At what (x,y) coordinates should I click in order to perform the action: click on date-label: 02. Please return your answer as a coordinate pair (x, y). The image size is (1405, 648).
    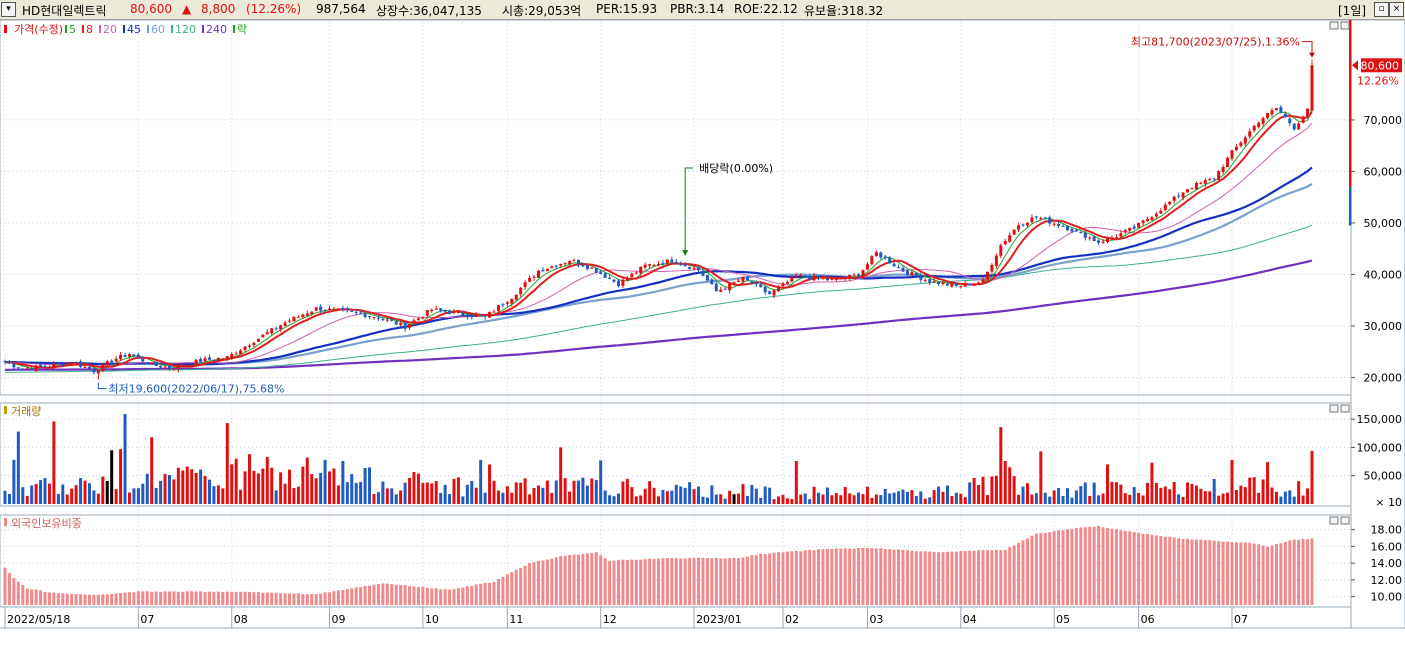
    Looking at the image, I should click on (792, 619).